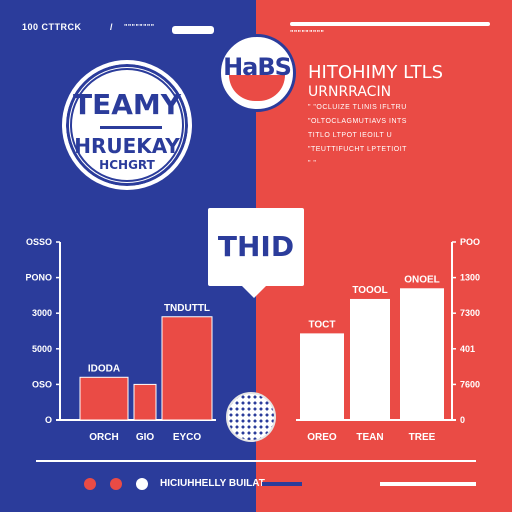 The width and height of the screenshot is (512, 512). Describe the element at coordinates (357, 149) in the screenshot. I see `body-line-4: "TEUTTIFUCHT LPTETIOIT` at that location.